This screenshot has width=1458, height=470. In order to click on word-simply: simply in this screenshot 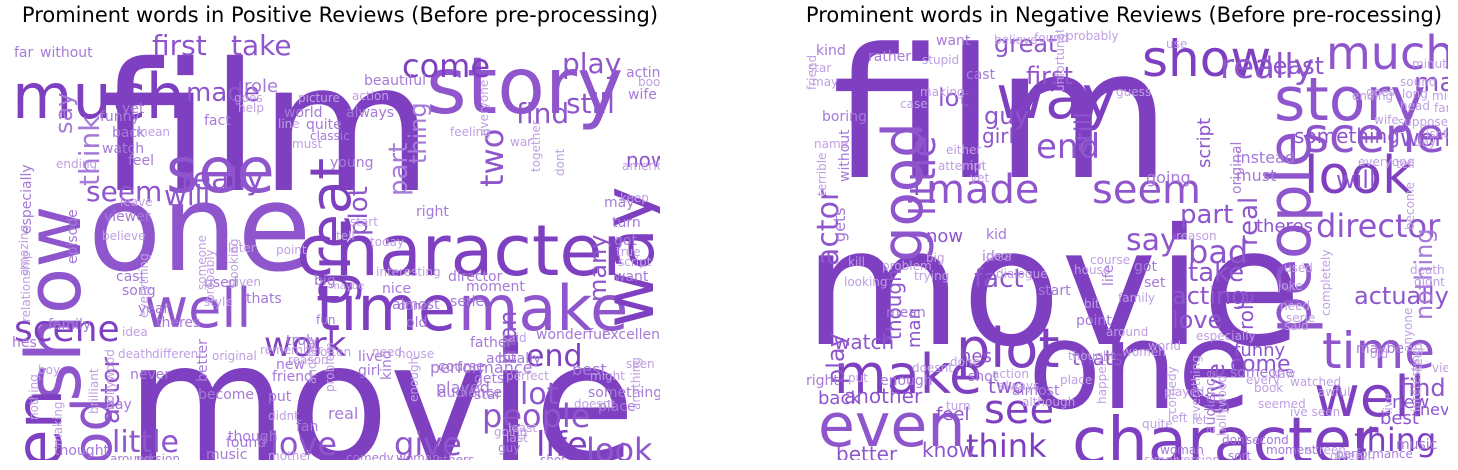, I will do `click(1164, 456)`.